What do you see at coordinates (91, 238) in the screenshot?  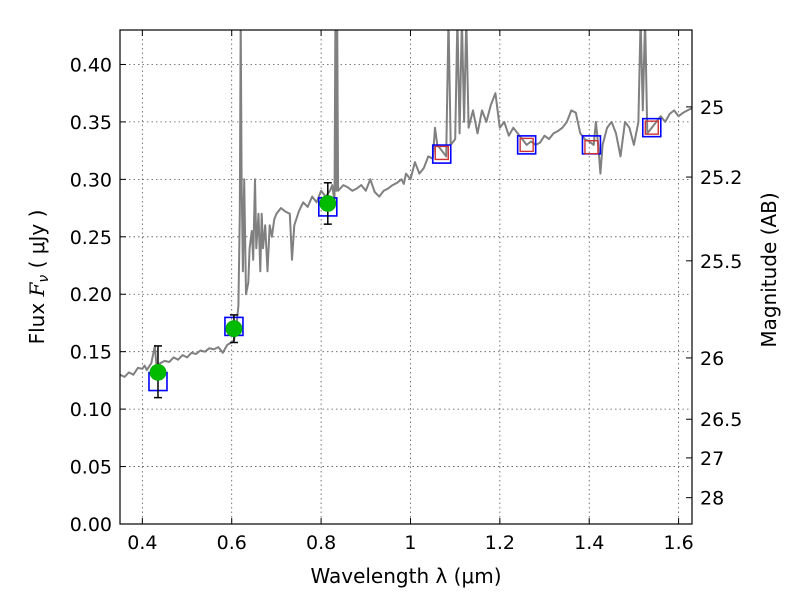 I see `y-tick-label: 0.25` at bounding box center [91, 238].